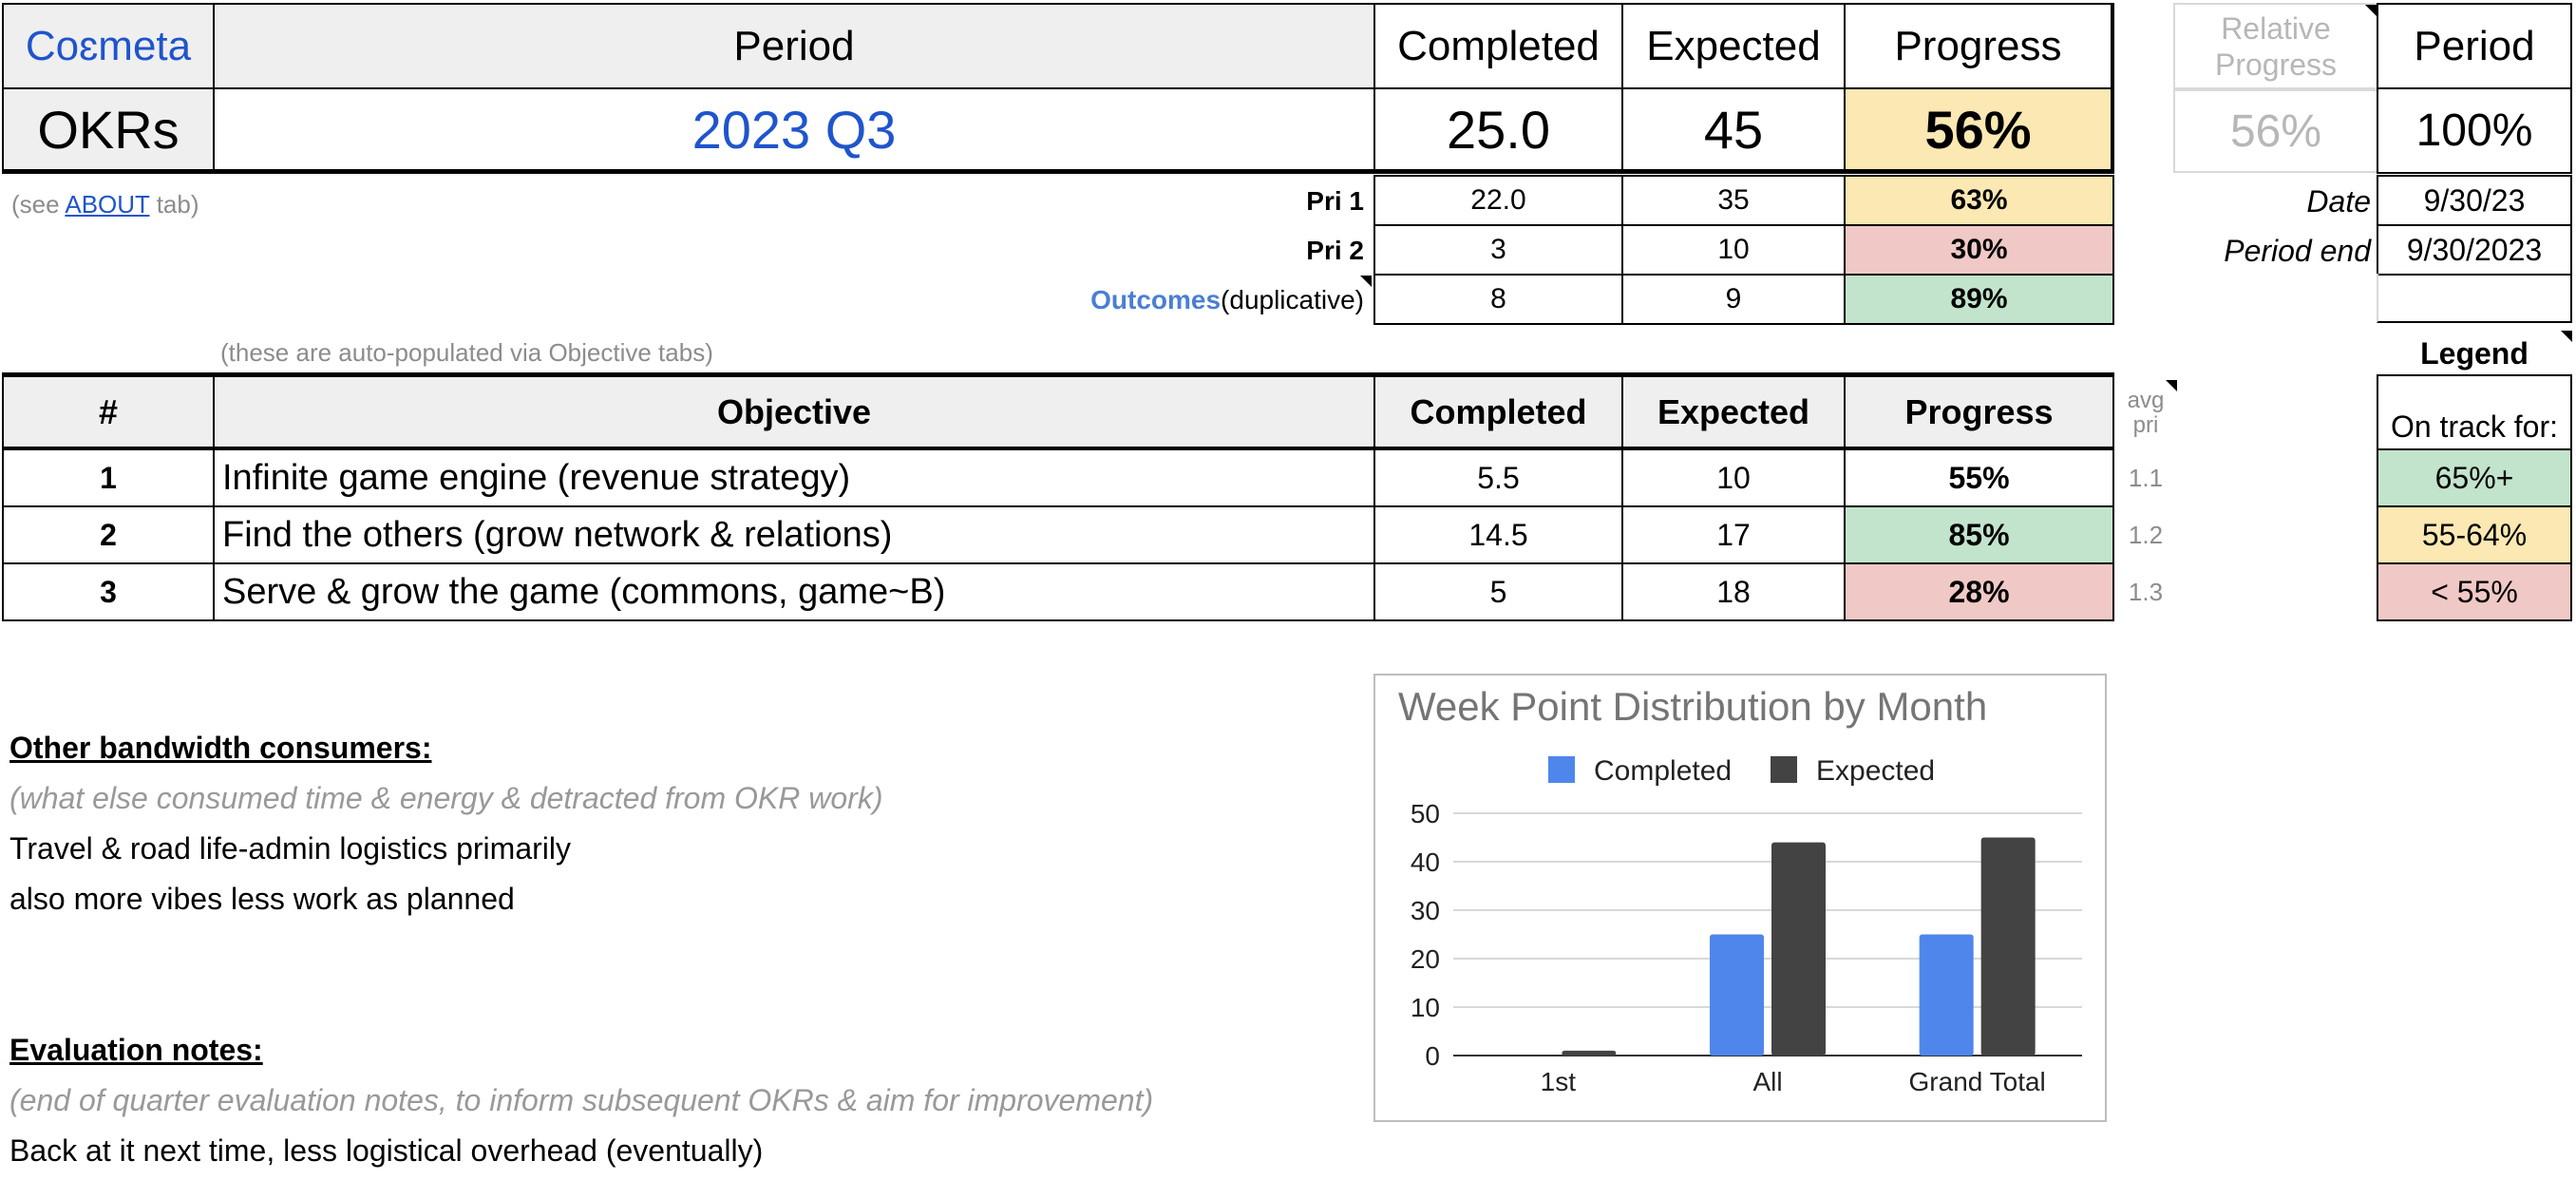 The image size is (2576, 1180). I want to click on progress-label-cell: Progress, so click(1979, 46).